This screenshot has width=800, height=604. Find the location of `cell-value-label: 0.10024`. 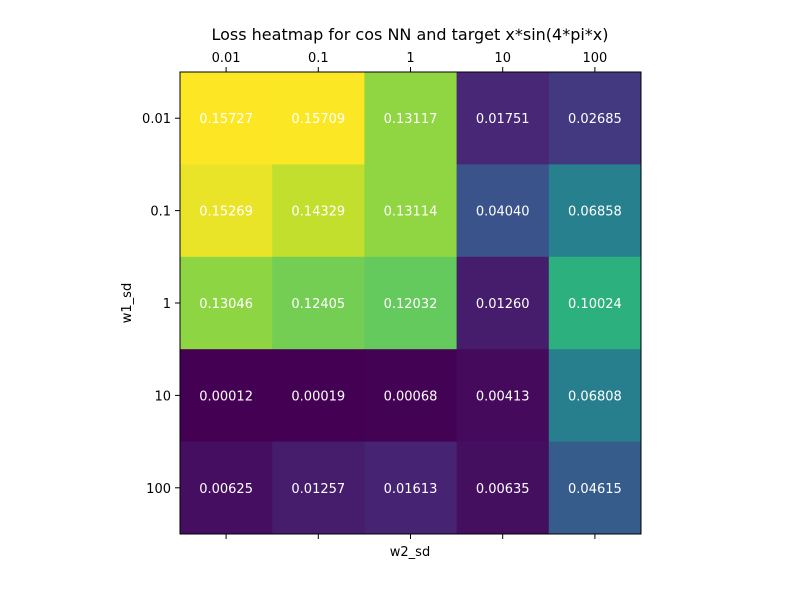

cell-value-label: 0.10024 is located at coordinates (595, 304).